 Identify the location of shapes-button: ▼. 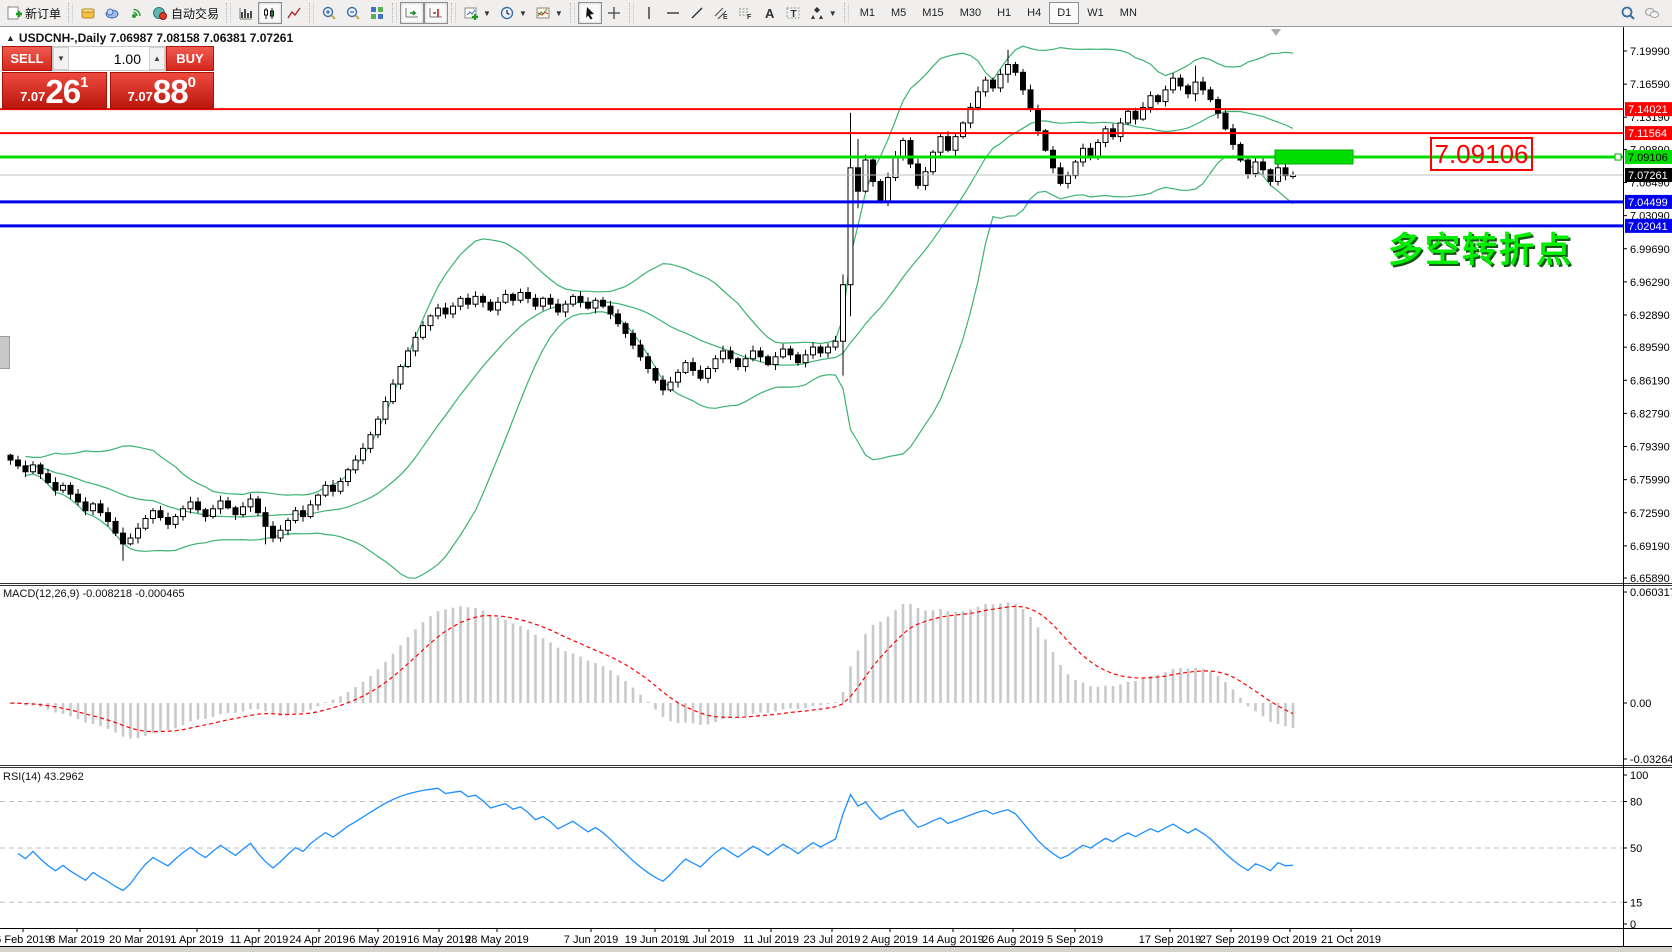
(823, 13).